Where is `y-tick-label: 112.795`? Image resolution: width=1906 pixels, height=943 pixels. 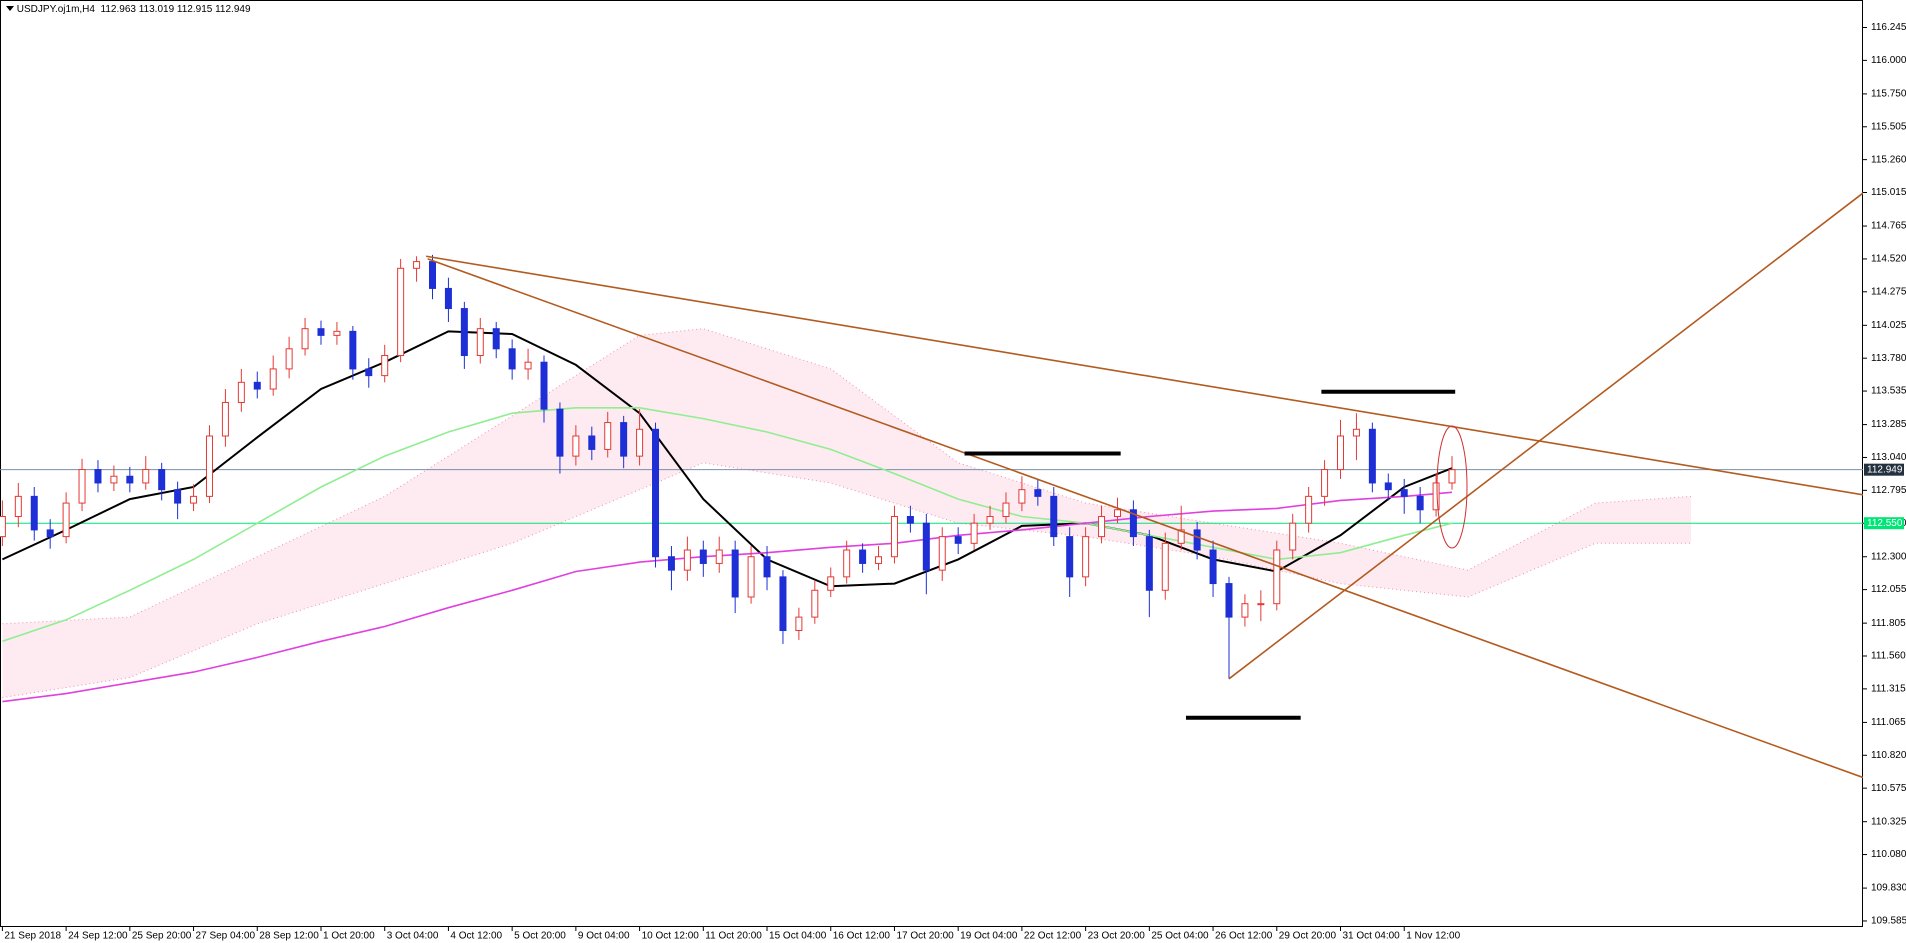
y-tick-label: 112.795 is located at coordinates (1888, 490).